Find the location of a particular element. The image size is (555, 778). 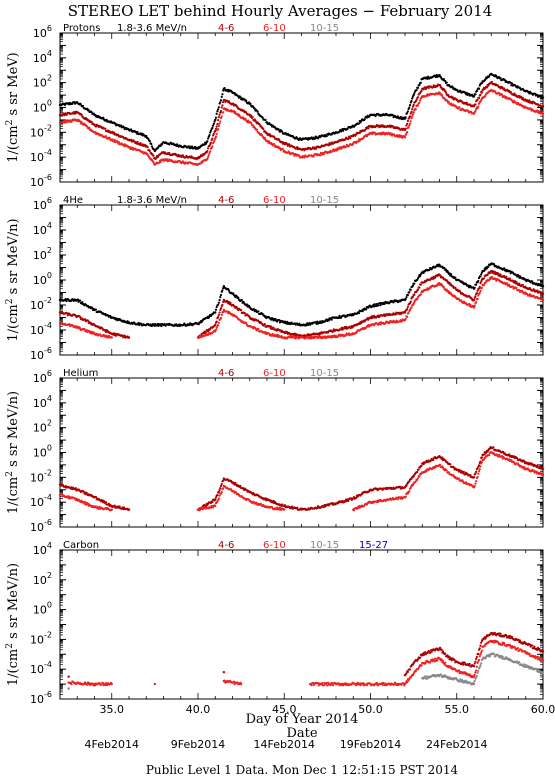

legend-entry: 4-6 is located at coordinates (226, 200).